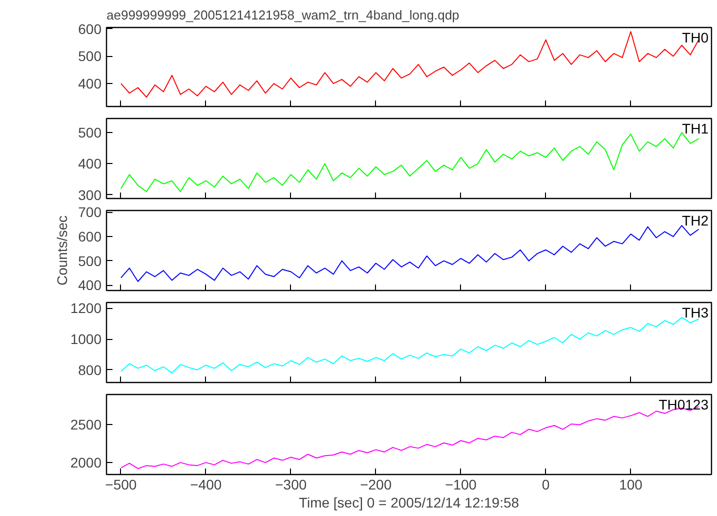 The image size is (717, 516). Describe the element at coordinates (461, 484) in the screenshot. I see `x-tick-label: −100` at that location.